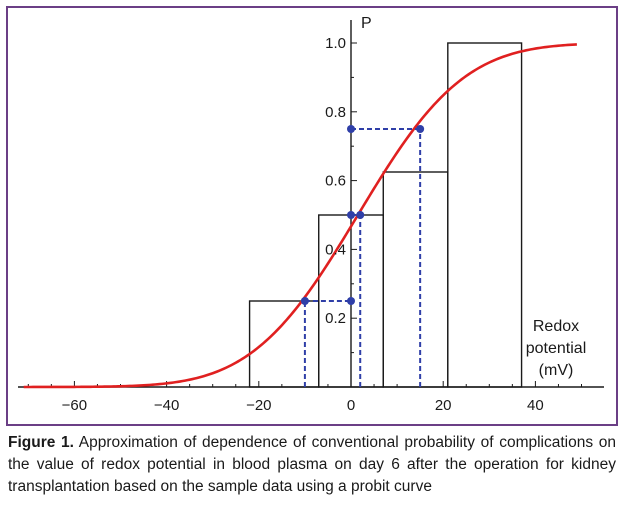 This screenshot has width=624, height=510. Describe the element at coordinates (556, 326) in the screenshot. I see `x-axis-title-line: Redox` at that location.